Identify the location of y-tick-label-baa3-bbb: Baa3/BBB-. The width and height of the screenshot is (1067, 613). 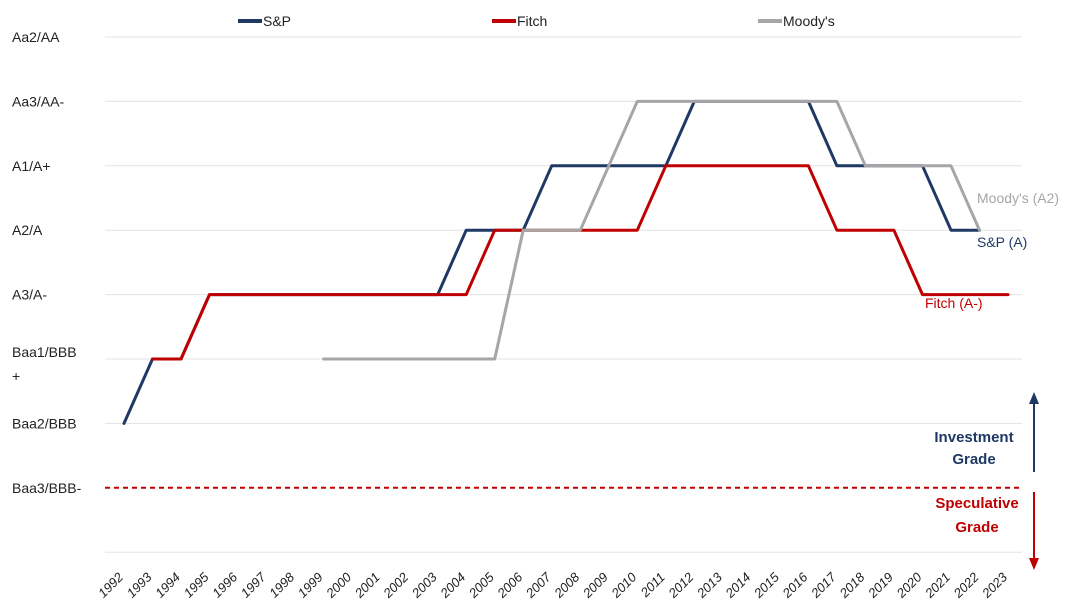
(47, 488).